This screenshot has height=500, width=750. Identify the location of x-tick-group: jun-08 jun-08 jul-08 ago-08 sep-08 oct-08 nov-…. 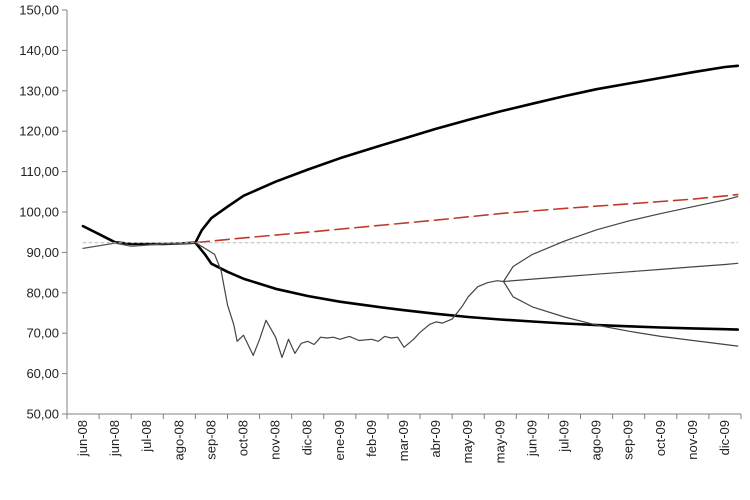
(404, 438).